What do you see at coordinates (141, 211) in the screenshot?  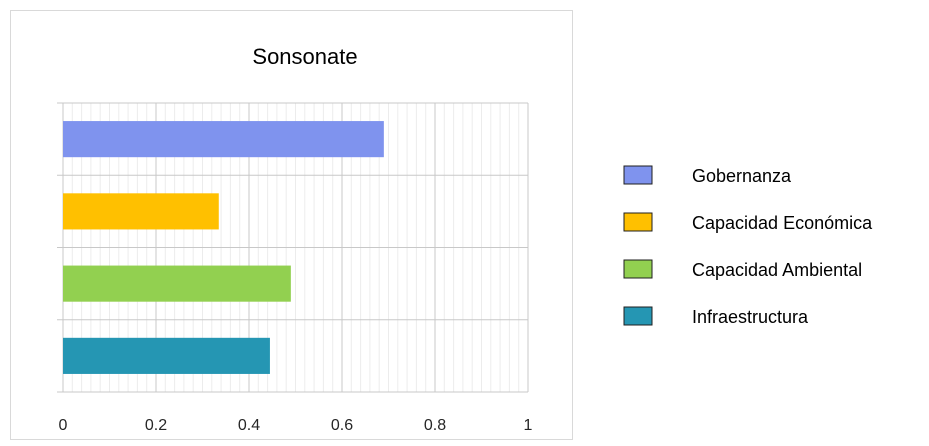 I see `bar-capacidad-económica` at bounding box center [141, 211].